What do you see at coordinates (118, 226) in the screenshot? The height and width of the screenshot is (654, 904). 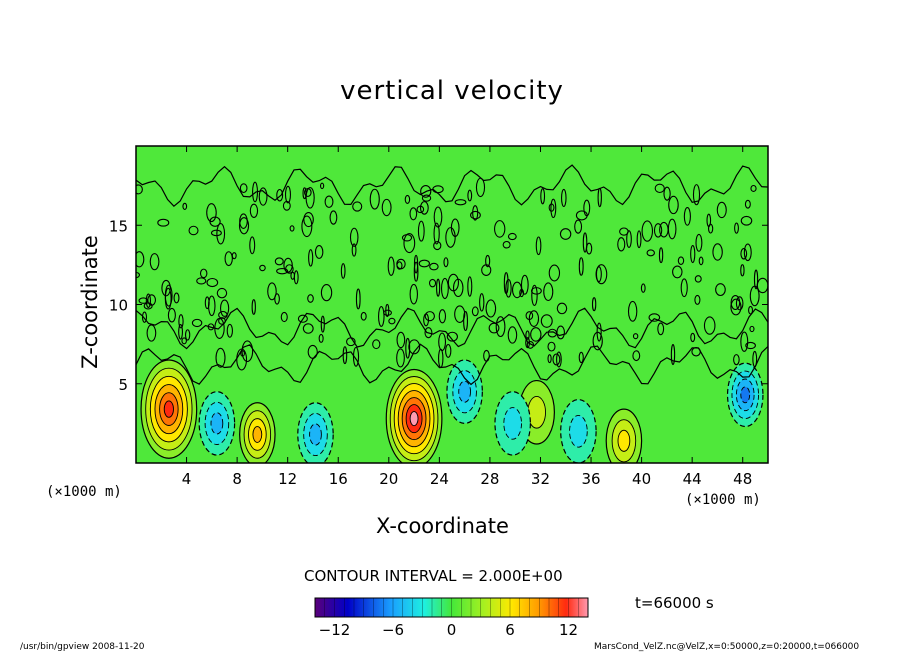 I see `y-tick-label: 15` at bounding box center [118, 226].